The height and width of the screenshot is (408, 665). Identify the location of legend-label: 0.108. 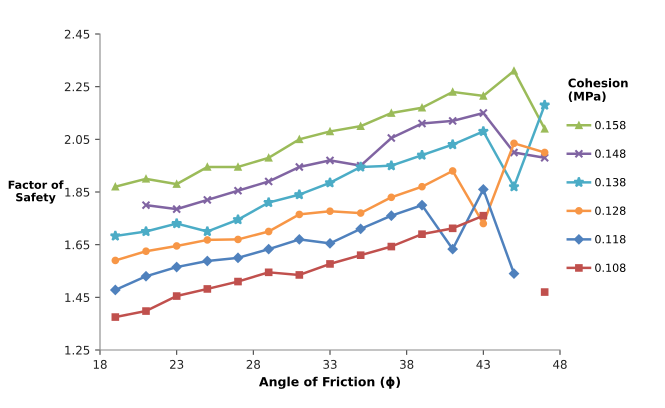
(610, 268).